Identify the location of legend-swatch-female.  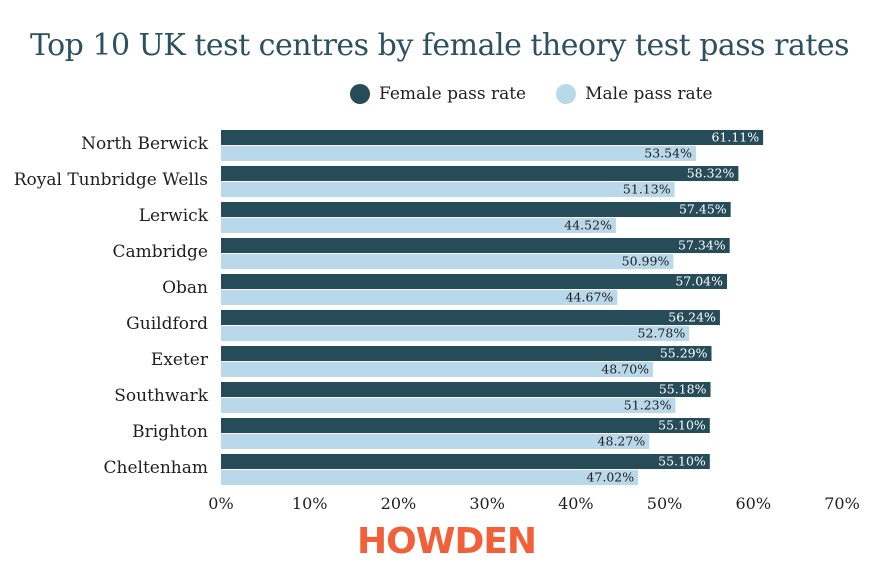
(360, 94).